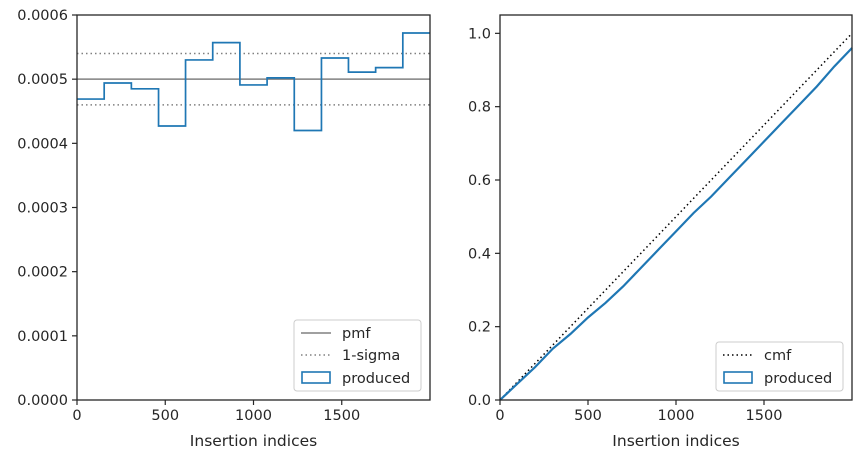 This screenshot has height=459, width=861. Describe the element at coordinates (356, 334) in the screenshot. I see `legend-label: pmf` at that location.